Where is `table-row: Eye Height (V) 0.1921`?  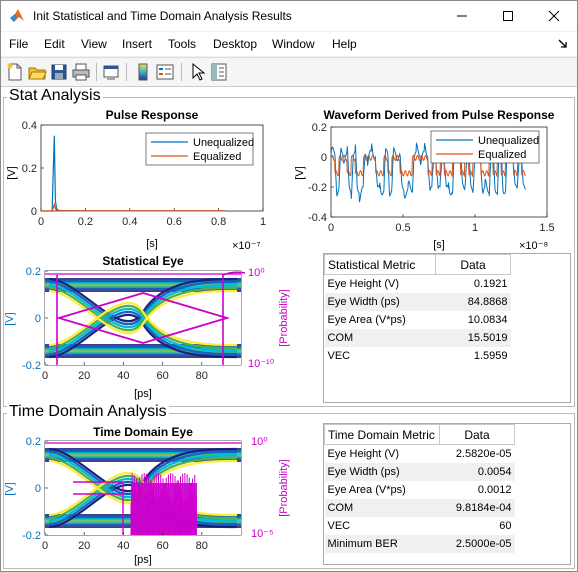
table-row: Eye Height (V) 0.1921 is located at coordinates (417, 284).